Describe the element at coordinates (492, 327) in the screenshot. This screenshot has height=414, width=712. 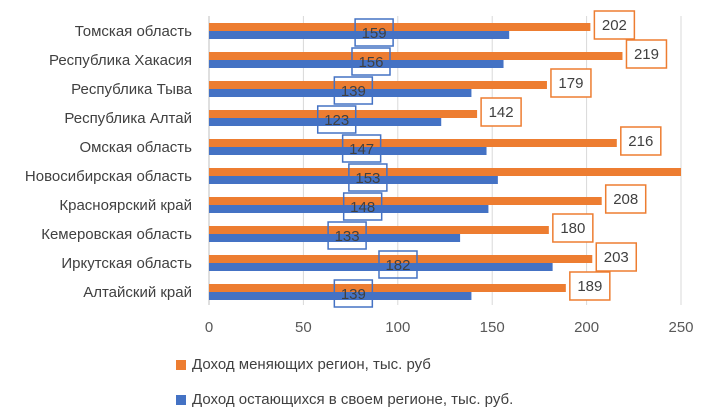
I see `x-tick-label: 150` at that location.